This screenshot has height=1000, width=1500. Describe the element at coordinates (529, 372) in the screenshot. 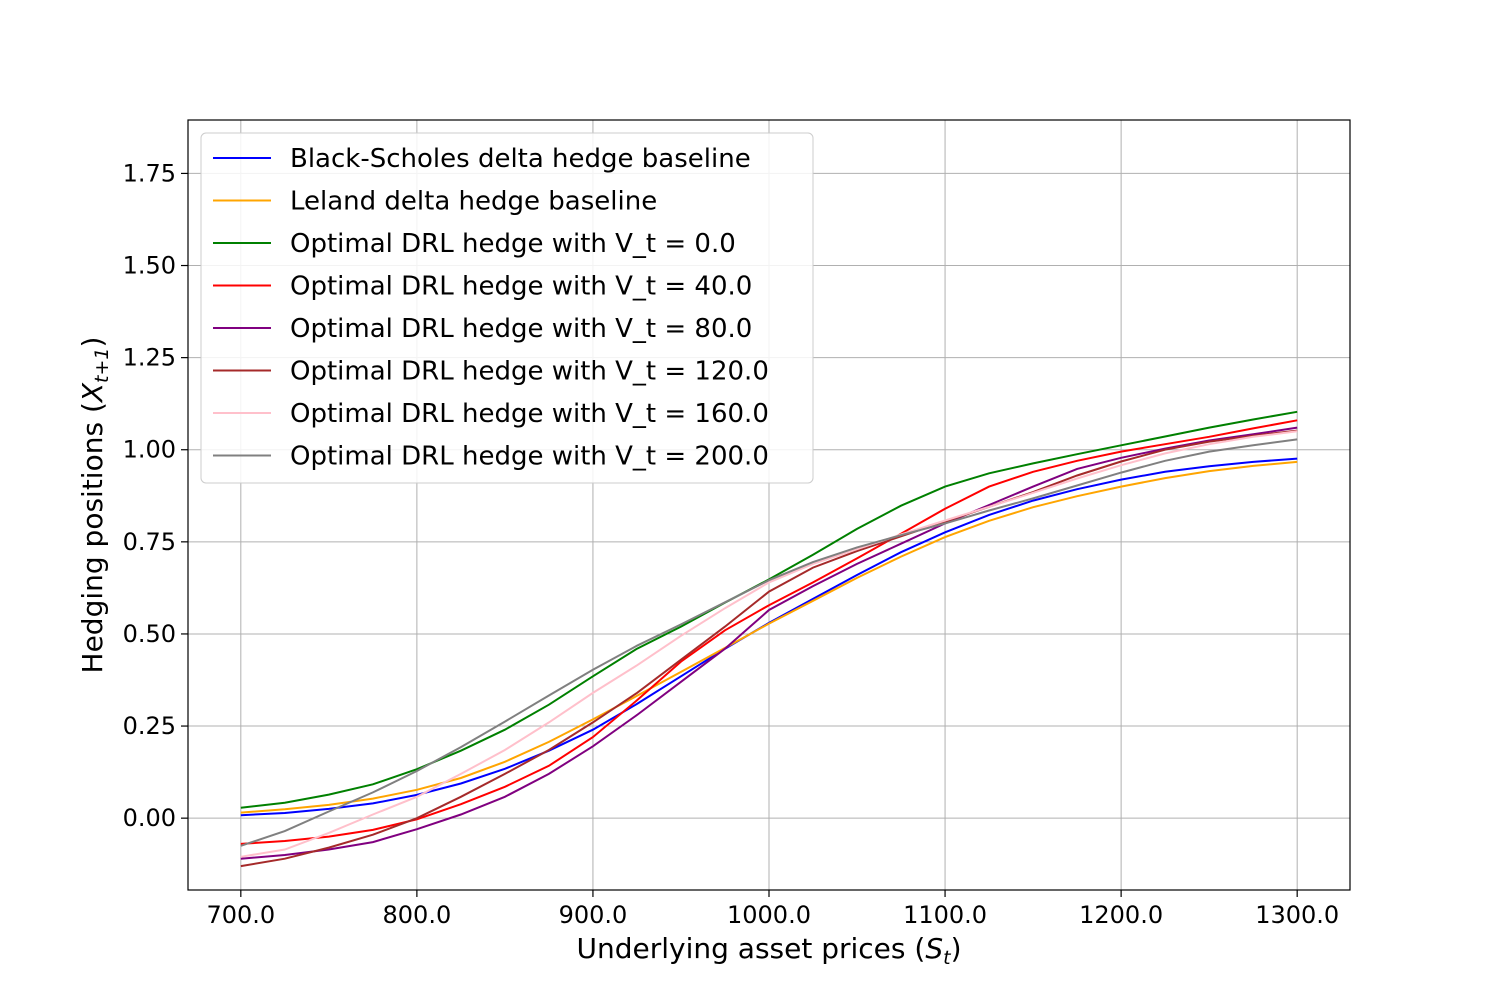

I see `legend-label: Optimal DRL hedge with V_t = 120.0` at that location.